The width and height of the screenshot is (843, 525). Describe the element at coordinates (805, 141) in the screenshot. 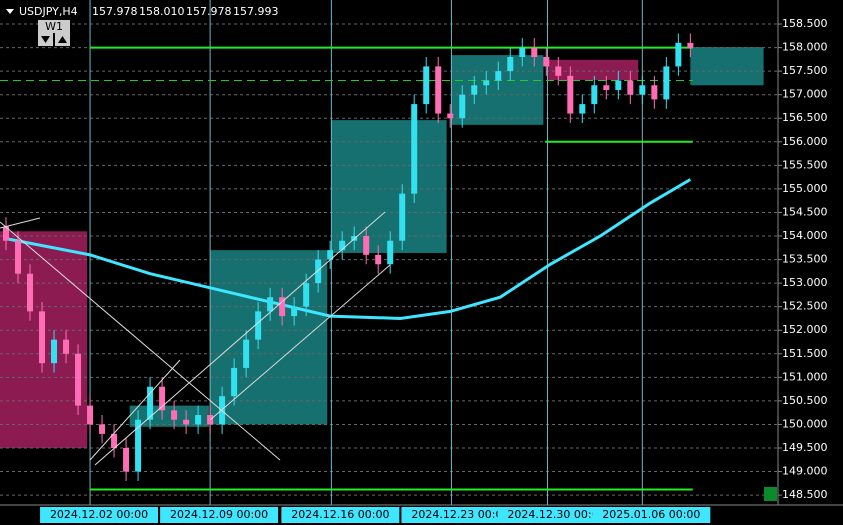

I see `y-tick-label: 156.000` at that location.